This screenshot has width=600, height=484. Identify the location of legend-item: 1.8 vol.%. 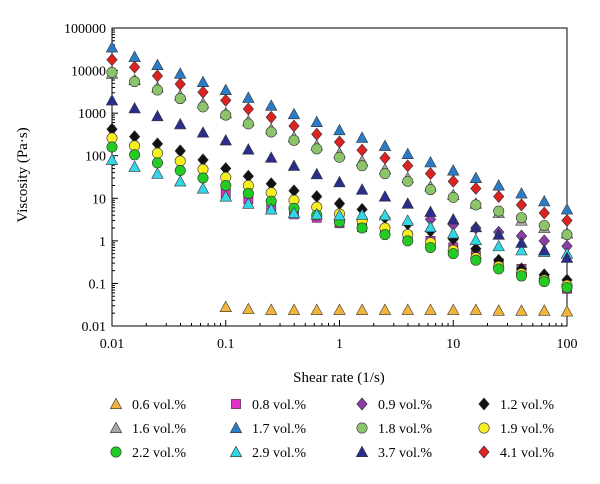
(394, 429).